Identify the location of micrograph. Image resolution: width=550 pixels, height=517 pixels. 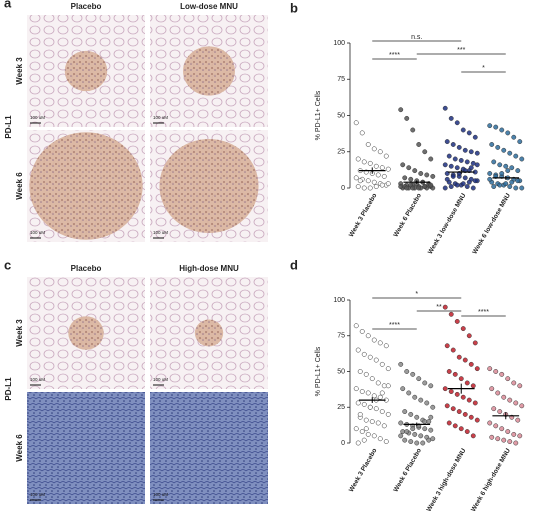
(86, 448).